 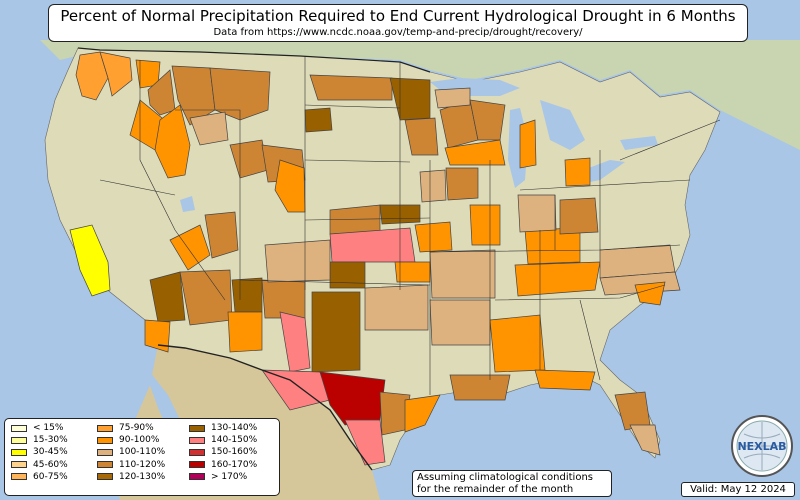 I want to click on legend-column-1: < 15% 15-30% 30-45% 45-60% 60-75%, so click(x=39, y=452).